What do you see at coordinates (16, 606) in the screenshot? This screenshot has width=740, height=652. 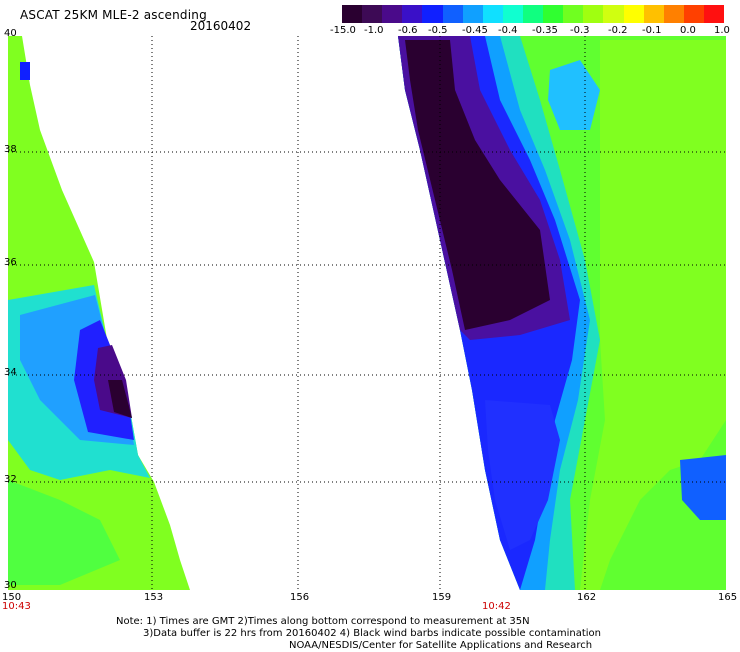 I see `pass-time-left: 10:43` at bounding box center [16, 606].